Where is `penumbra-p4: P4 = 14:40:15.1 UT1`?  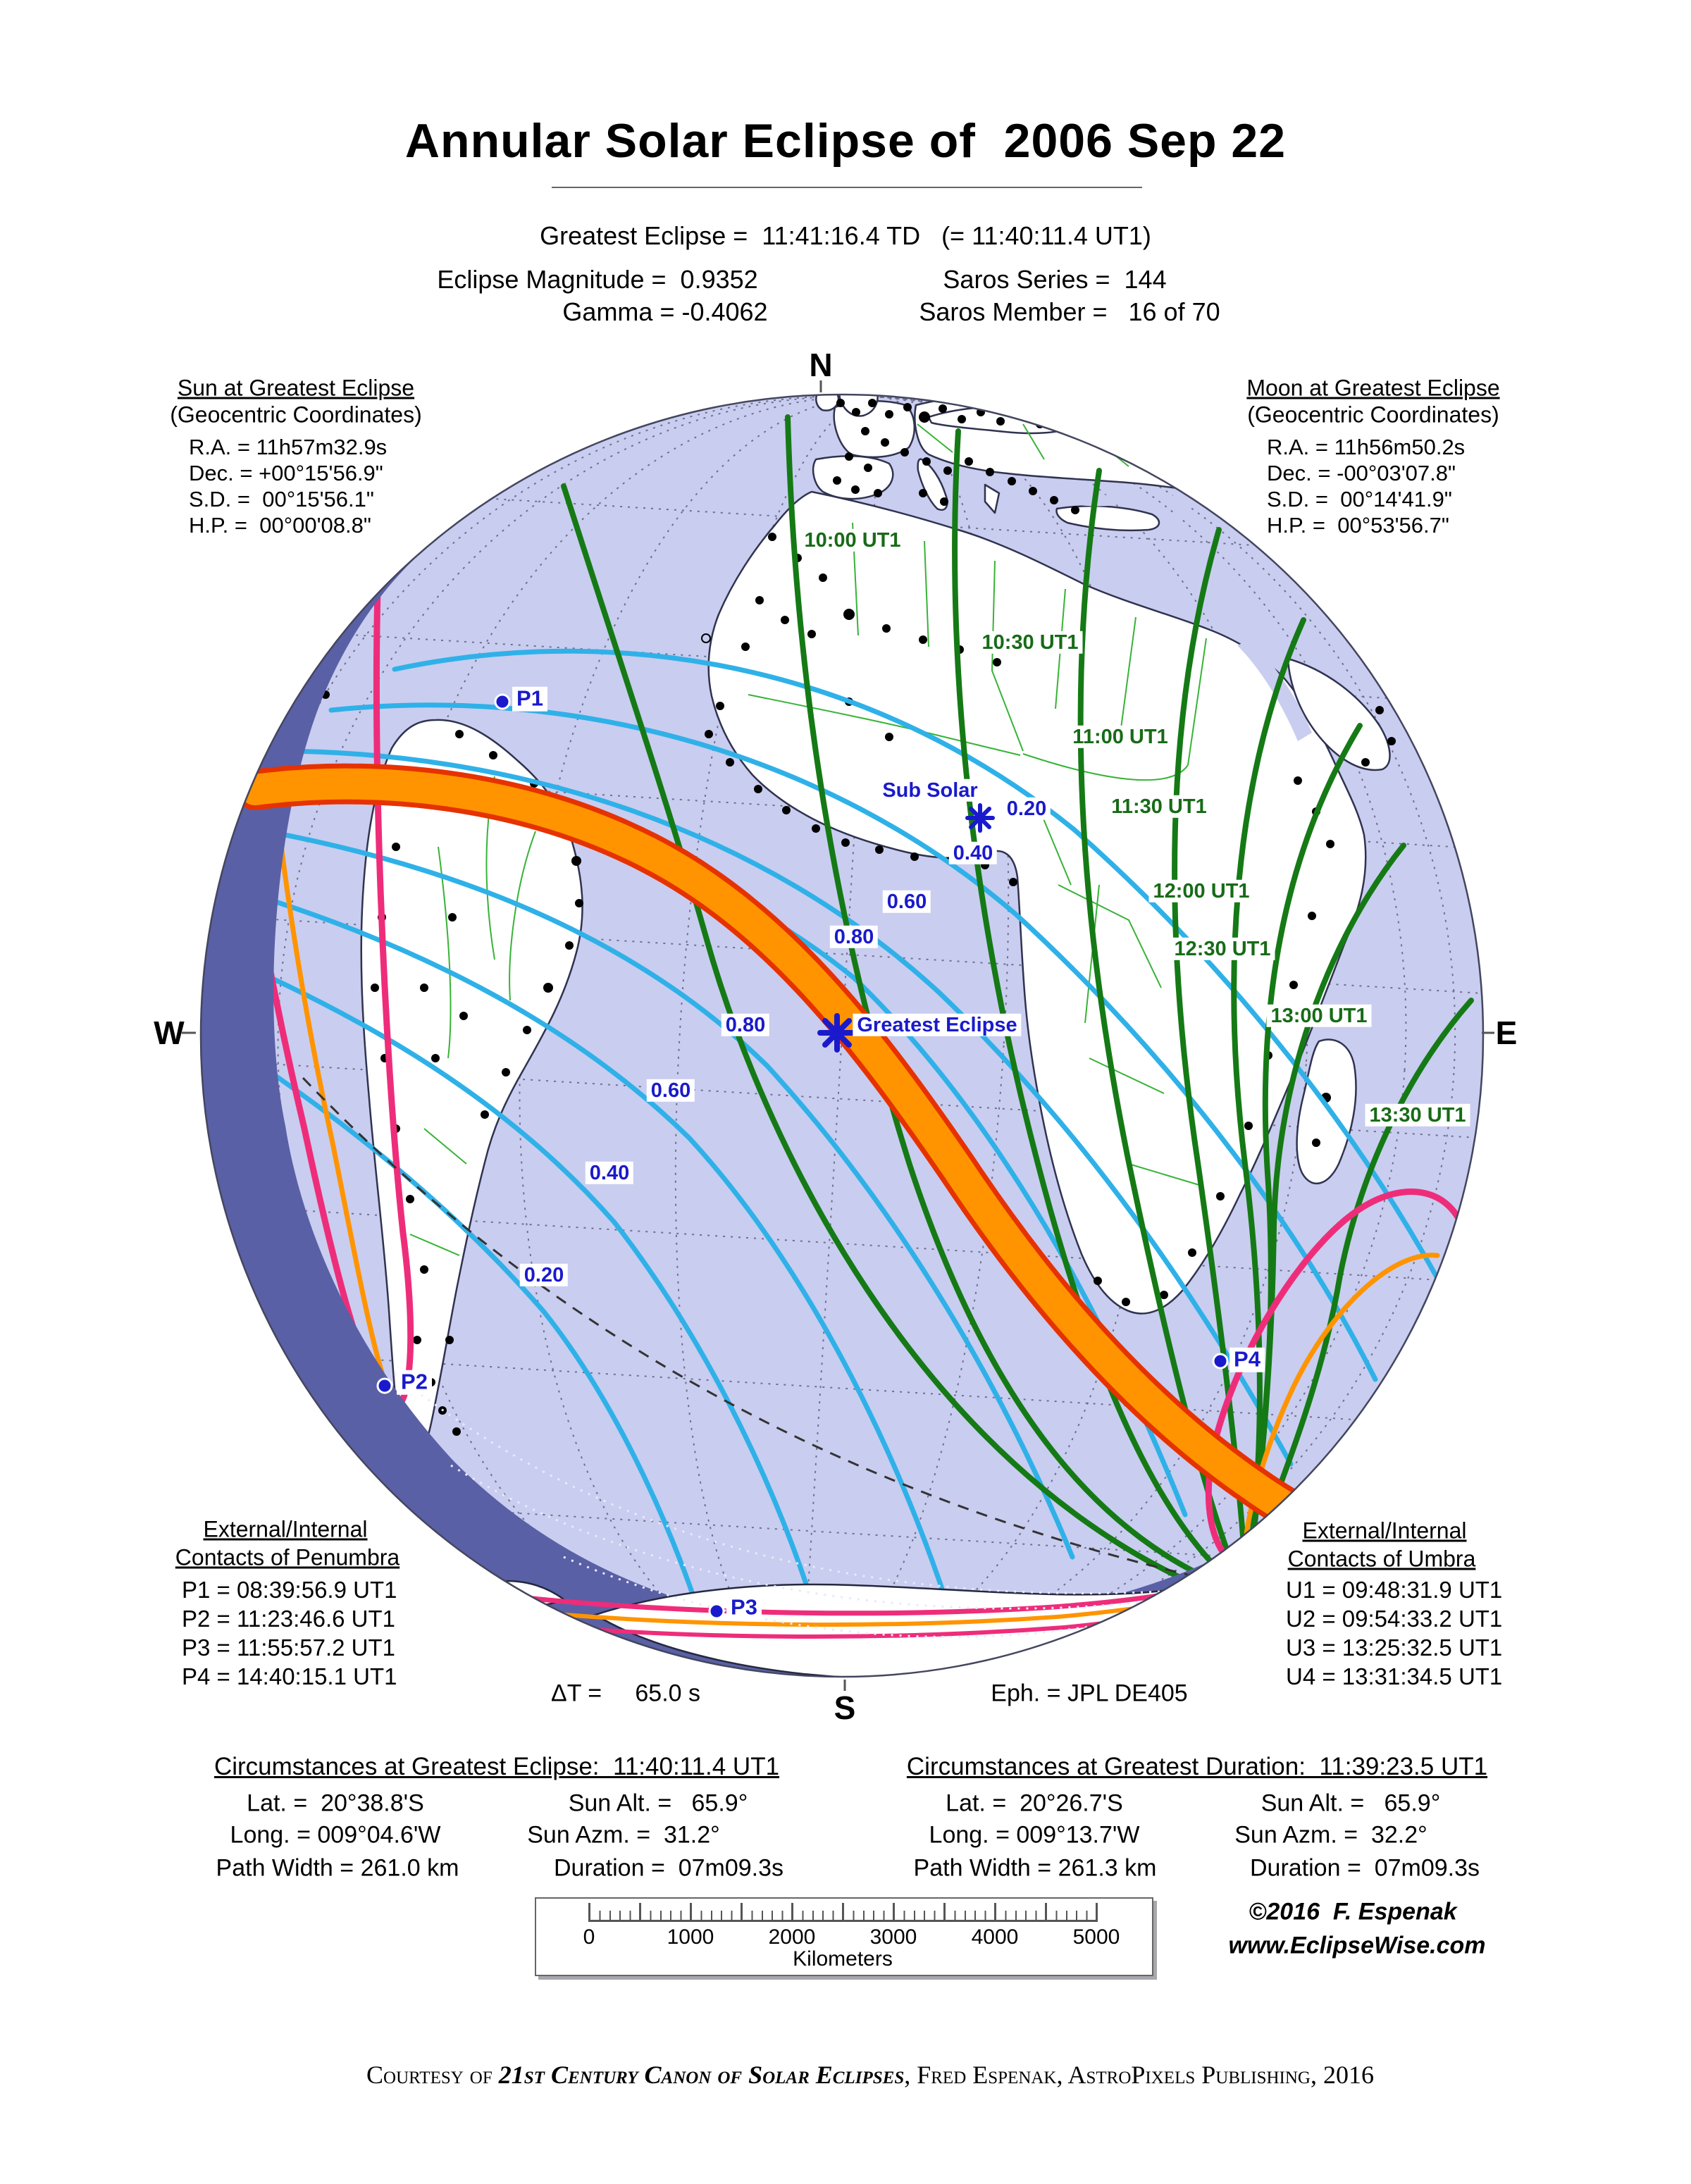 penumbra-p4: P4 = 14:40:15.1 UT1 is located at coordinates (290, 1676).